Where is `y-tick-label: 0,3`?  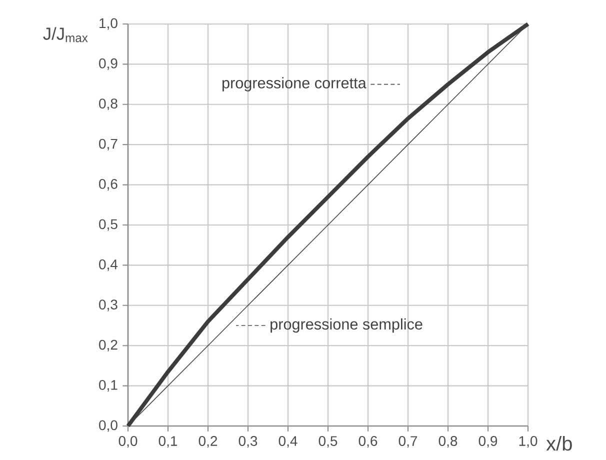 y-tick-label: 0,3 is located at coordinates (108, 306).